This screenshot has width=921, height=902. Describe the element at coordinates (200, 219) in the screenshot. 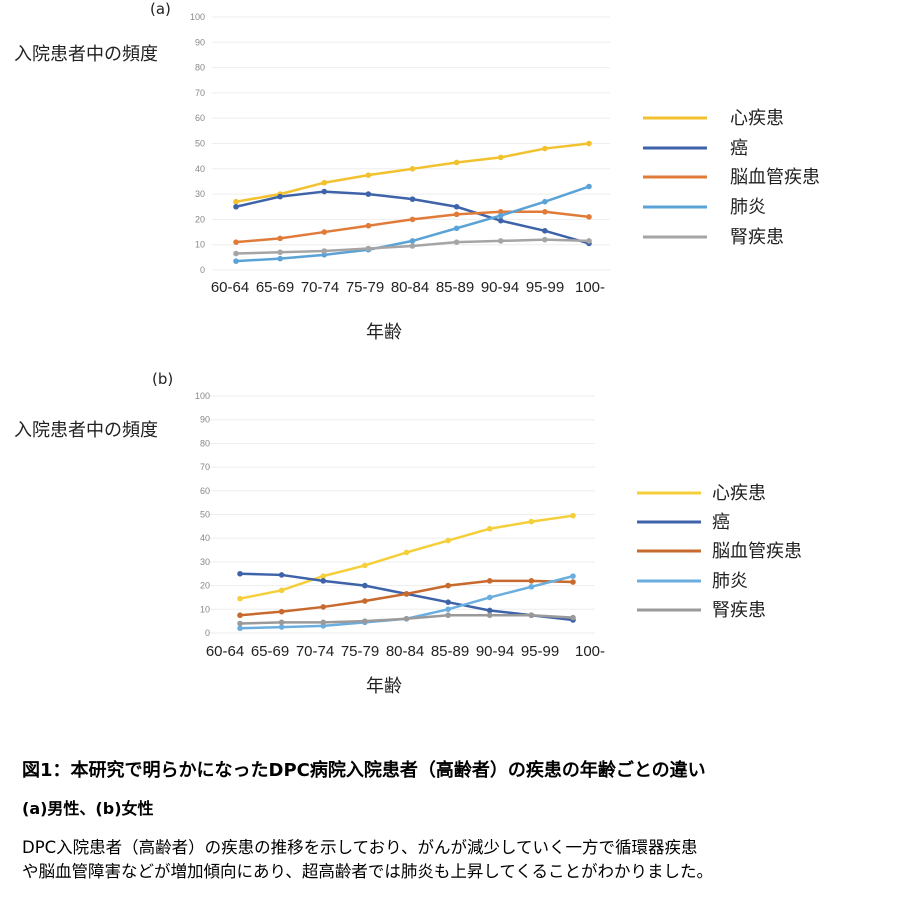

I see `y-tick-label: 20` at that location.